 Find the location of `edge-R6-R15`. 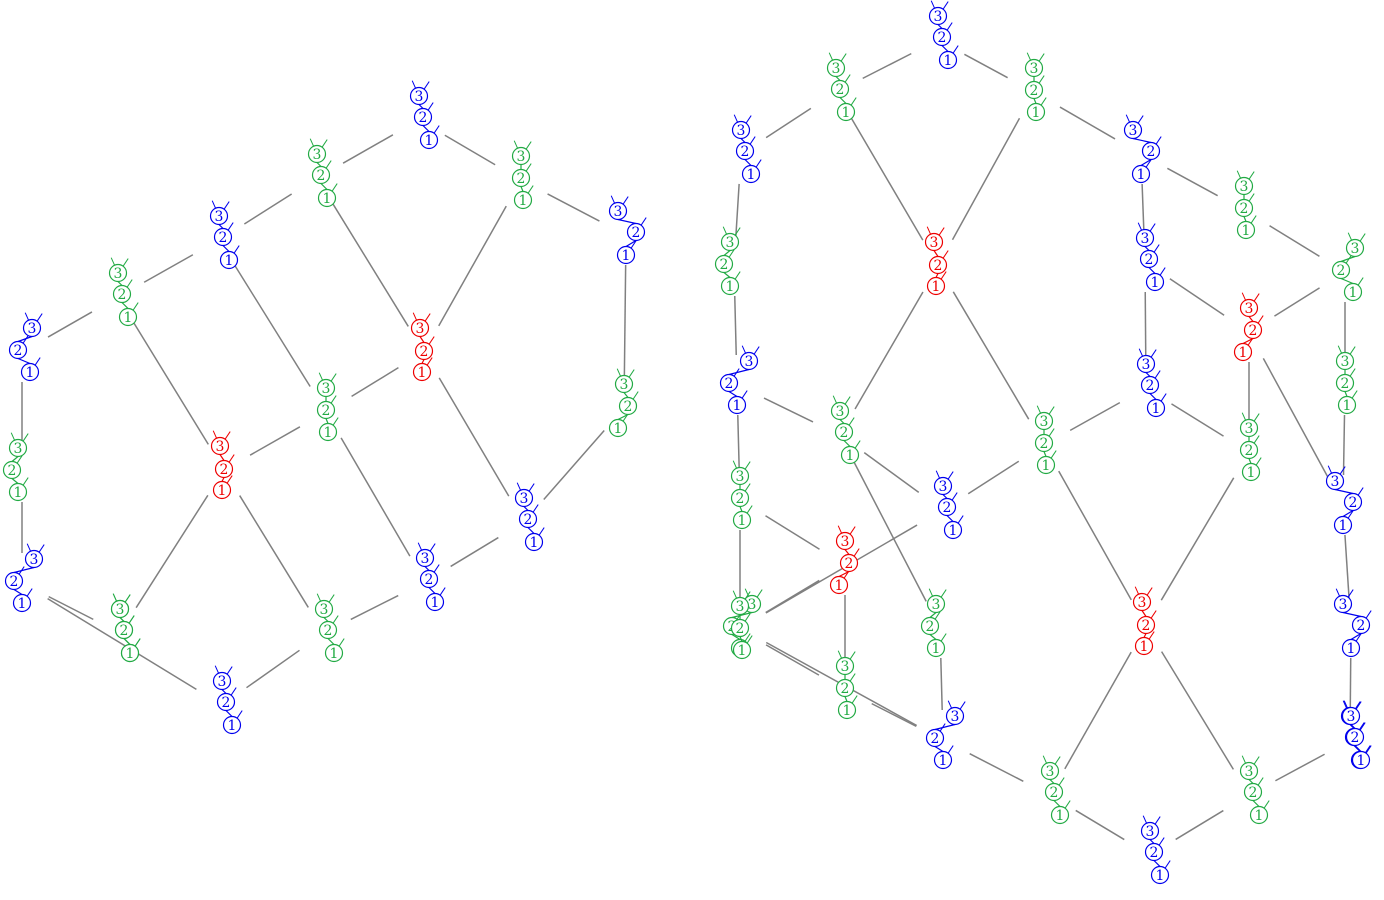

edge-R6-R15 is located at coordinates (991, 355).